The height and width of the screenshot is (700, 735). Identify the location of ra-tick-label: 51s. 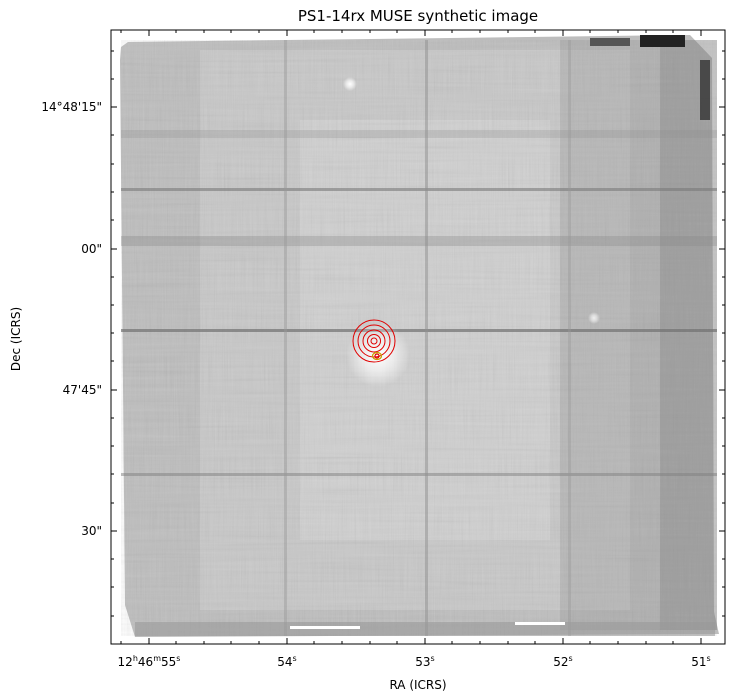
(700, 661).